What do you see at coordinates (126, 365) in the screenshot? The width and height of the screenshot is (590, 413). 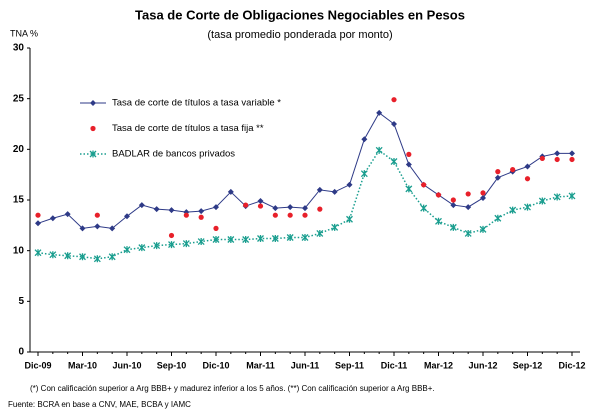 I see `x-tick-label: Jun-10` at bounding box center [126, 365].